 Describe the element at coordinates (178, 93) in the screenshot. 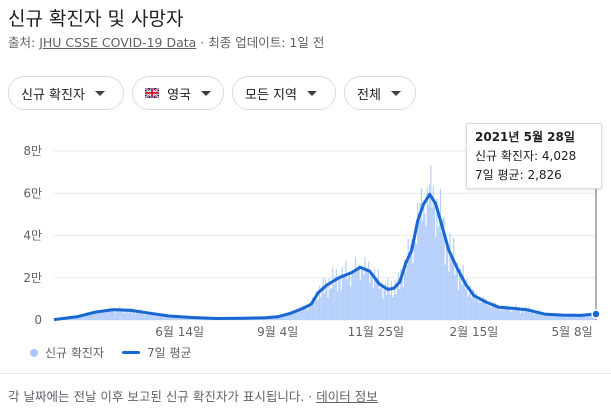

I see `country-filter-button: 영국` at that location.